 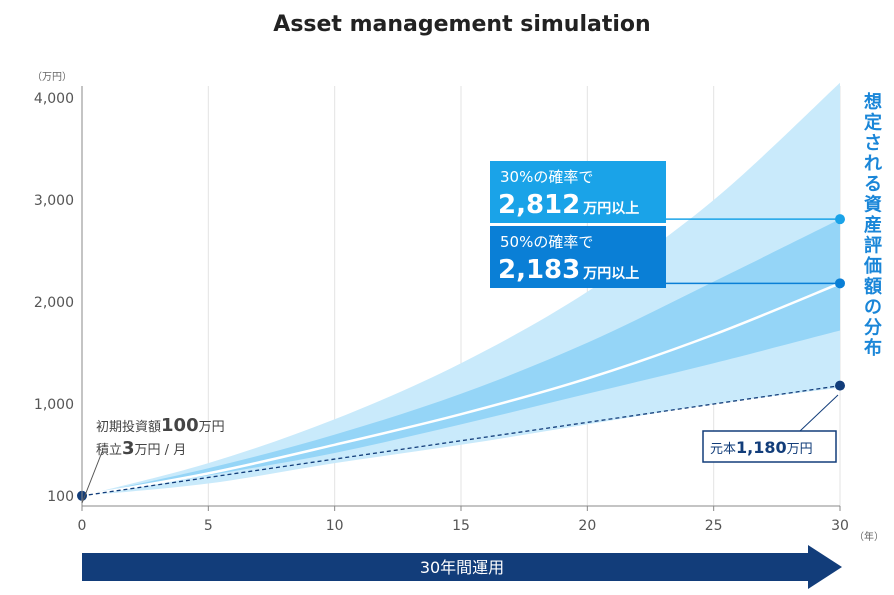 What do you see at coordinates (873, 348) in the screenshot?
I see `vertical-label-char: 布` at bounding box center [873, 348].